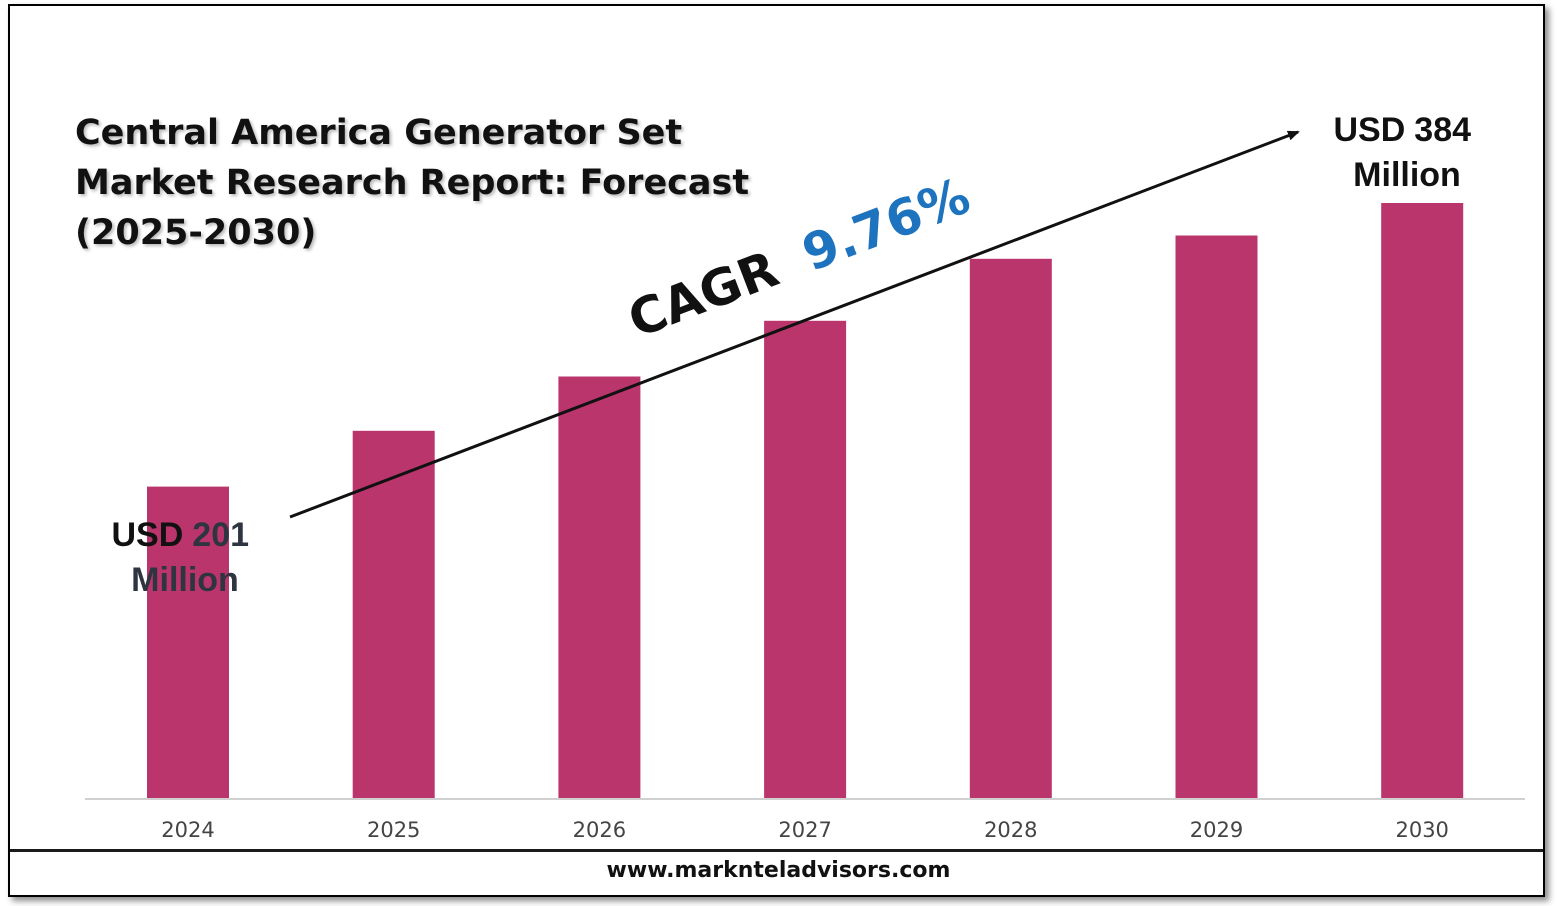  Describe the element at coordinates (1442, 130) in the screenshot. I see `end-value: 384` at that location.